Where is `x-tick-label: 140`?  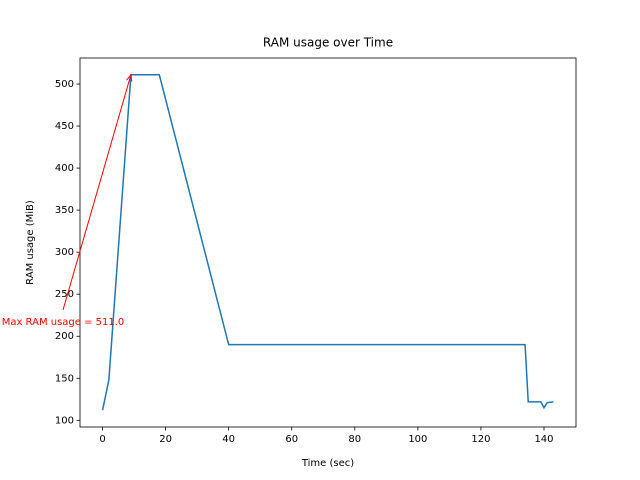
x-tick-label: 140 is located at coordinates (543, 439).